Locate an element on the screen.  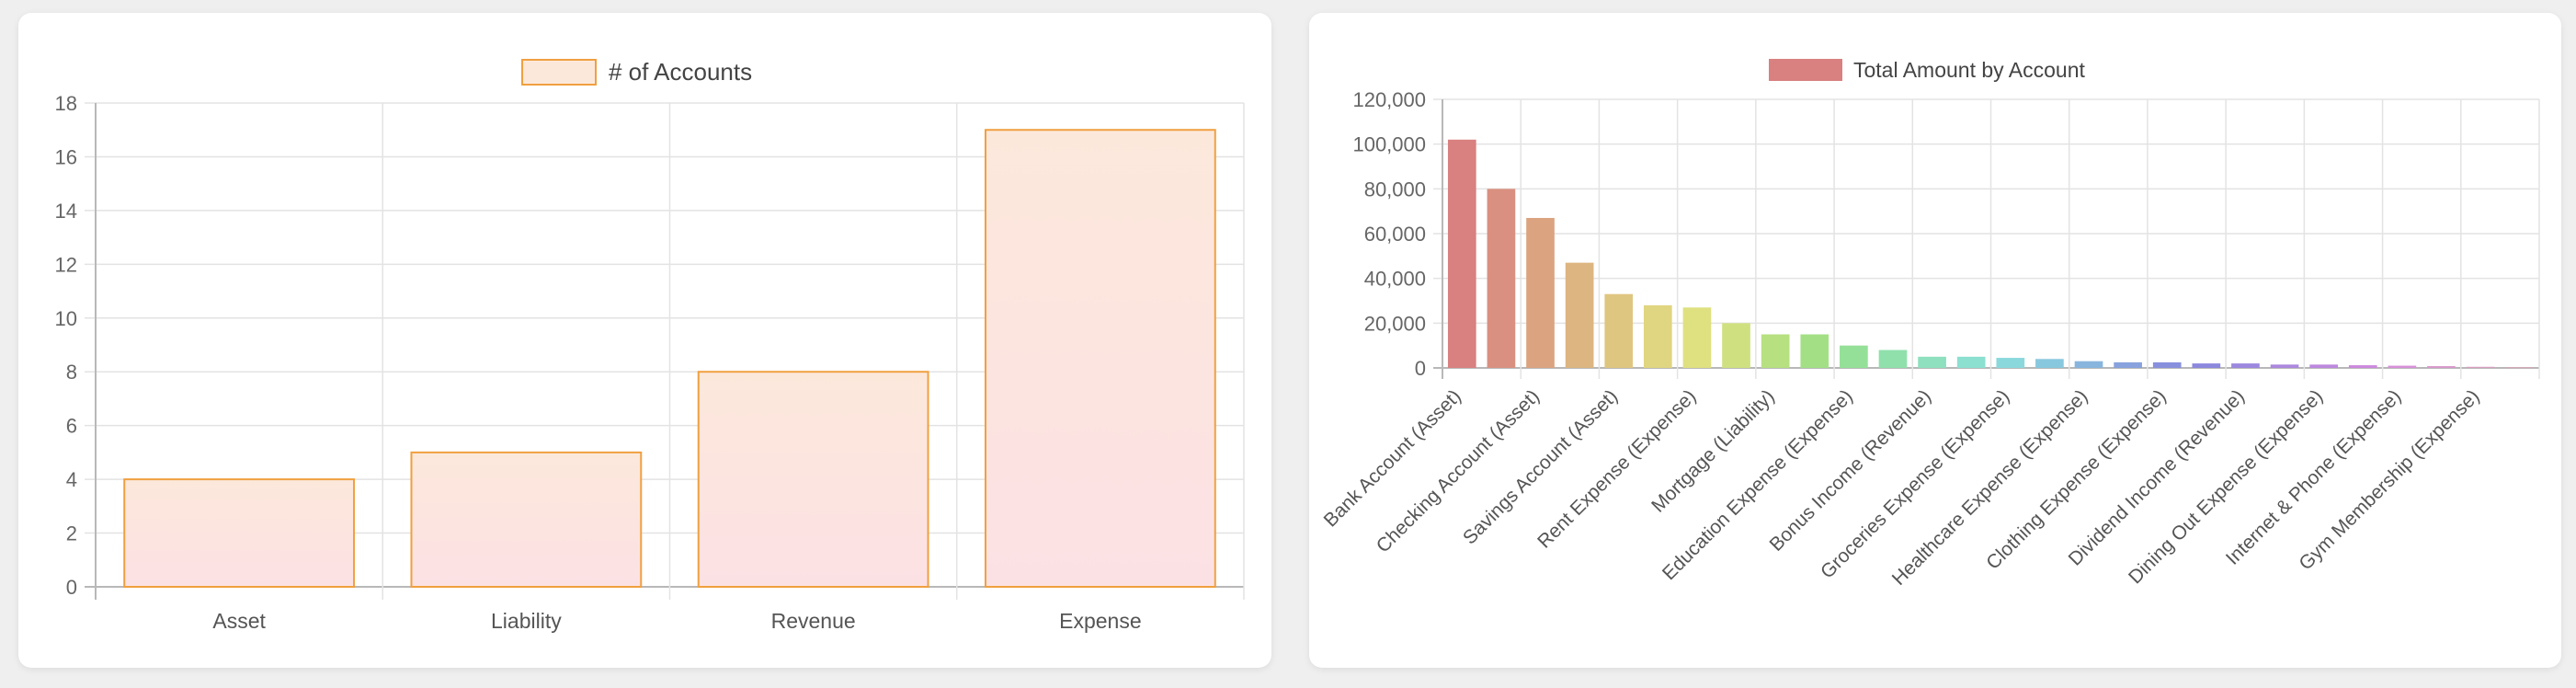
y-tick-label: 8 is located at coordinates (71, 372).